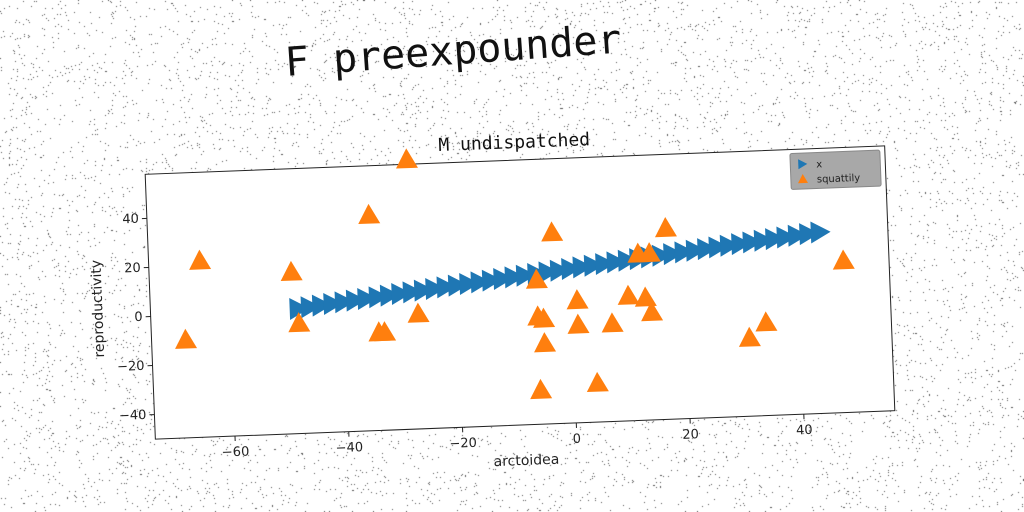  What do you see at coordinates (349, 448) in the screenshot?
I see `x-tick-label: −40` at bounding box center [349, 448].